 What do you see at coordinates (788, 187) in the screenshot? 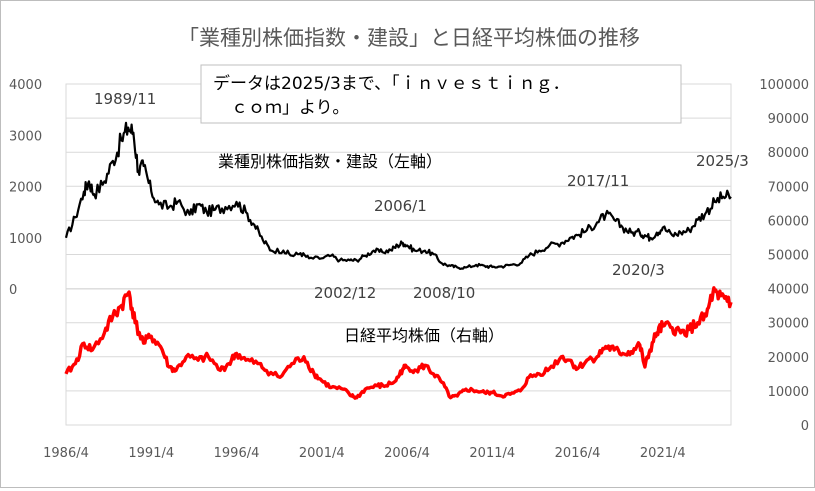
I see `right-axis-tick-label: 70000` at bounding box center [788, 187].